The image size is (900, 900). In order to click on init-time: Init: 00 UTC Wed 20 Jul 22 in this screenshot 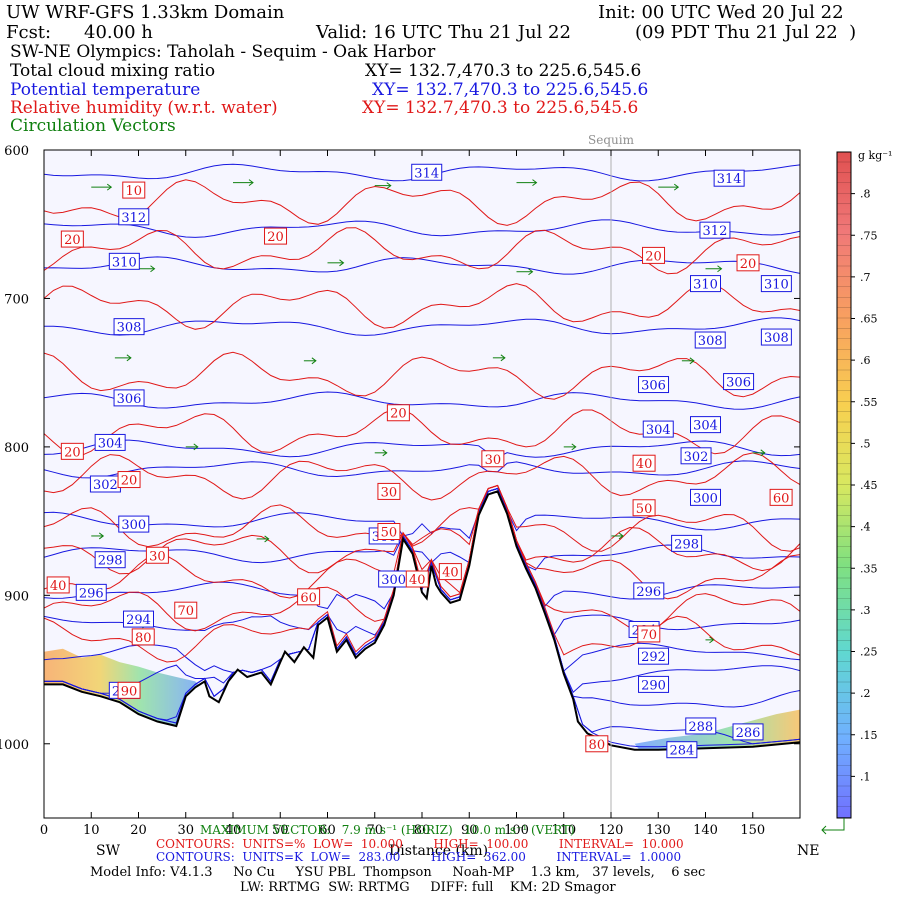, I will do `click(721, 12)`.